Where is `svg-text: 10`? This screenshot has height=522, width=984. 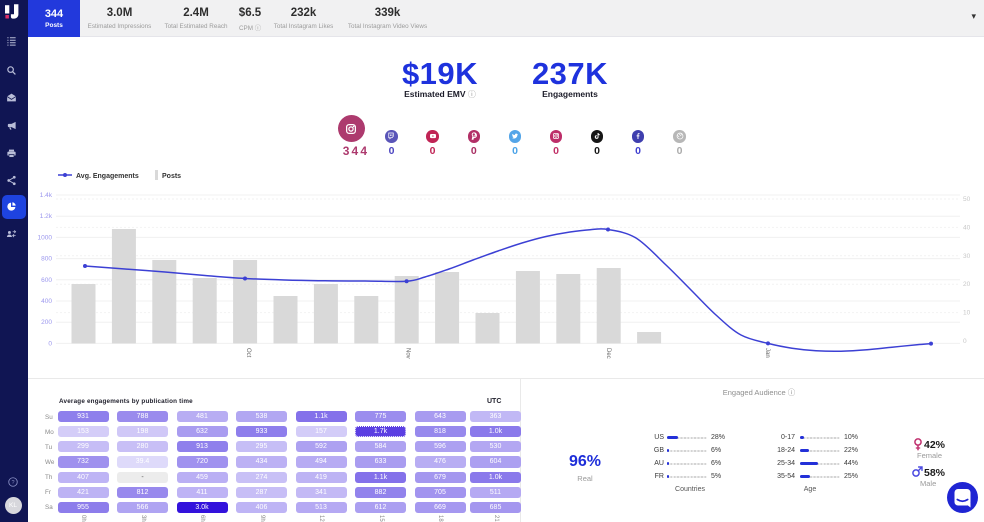
svg-text: 10 is located at coordinates (967, 313).